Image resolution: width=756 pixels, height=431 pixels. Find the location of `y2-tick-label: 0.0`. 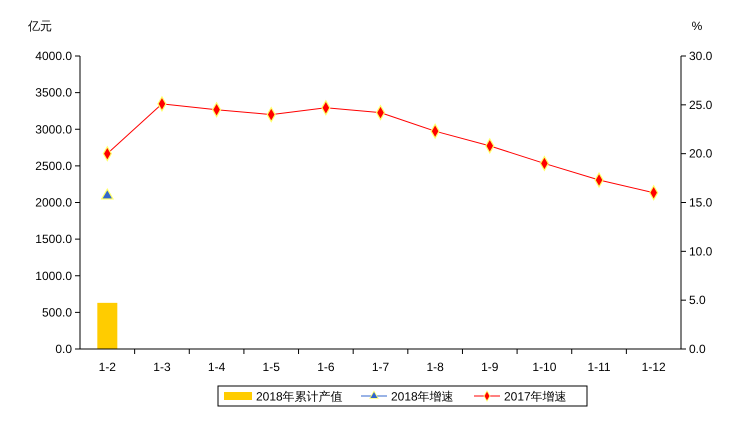

y2-tick-label: 0.0 is located at coordinates (697, 349).